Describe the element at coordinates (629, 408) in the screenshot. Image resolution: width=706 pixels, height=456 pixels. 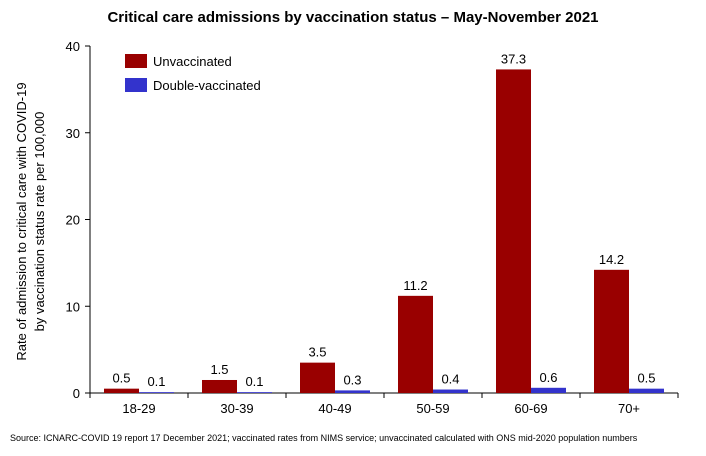
I see `x-tick-label: 70+` at that location.